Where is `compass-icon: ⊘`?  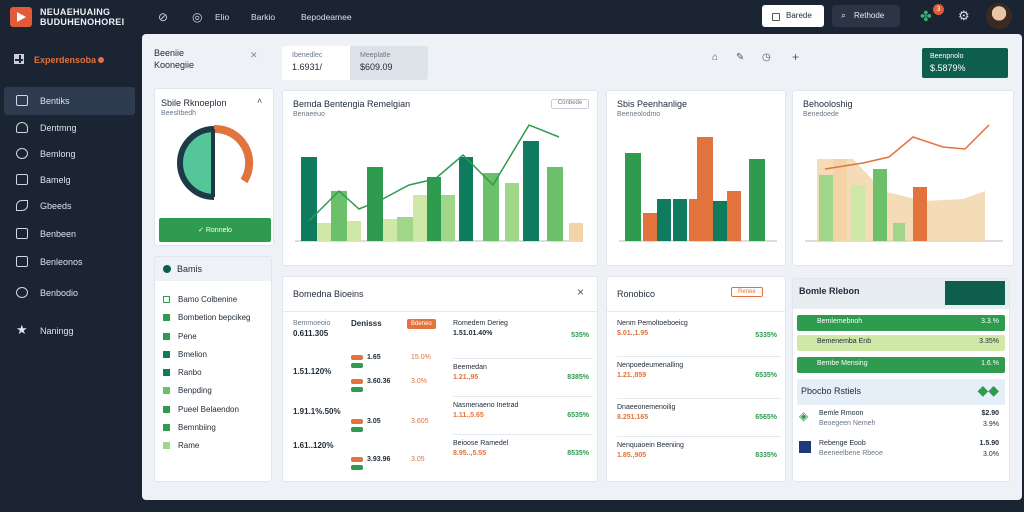 compass-icon: ⊘ is located at coordinates (163, 17).